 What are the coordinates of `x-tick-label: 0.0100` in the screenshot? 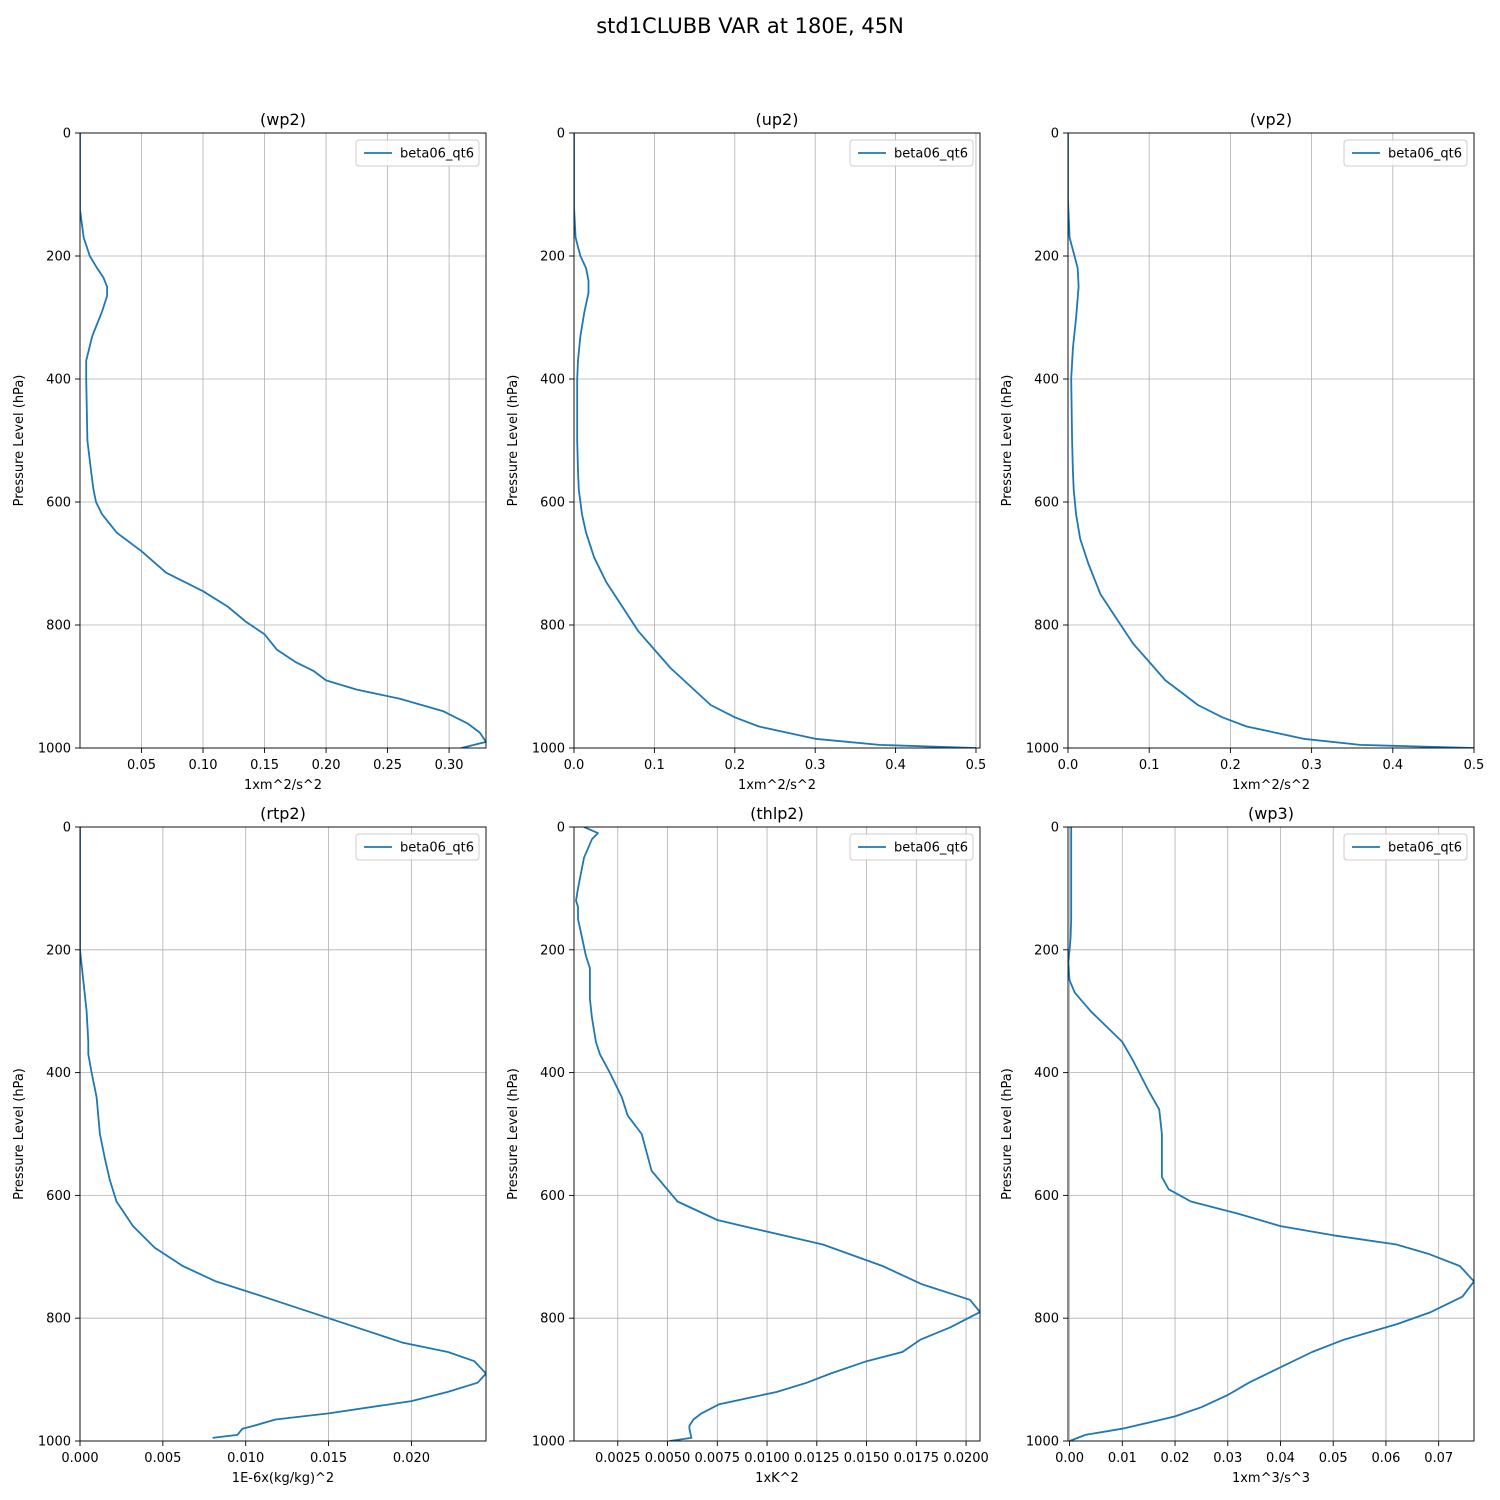 It's located at (767, 1458).